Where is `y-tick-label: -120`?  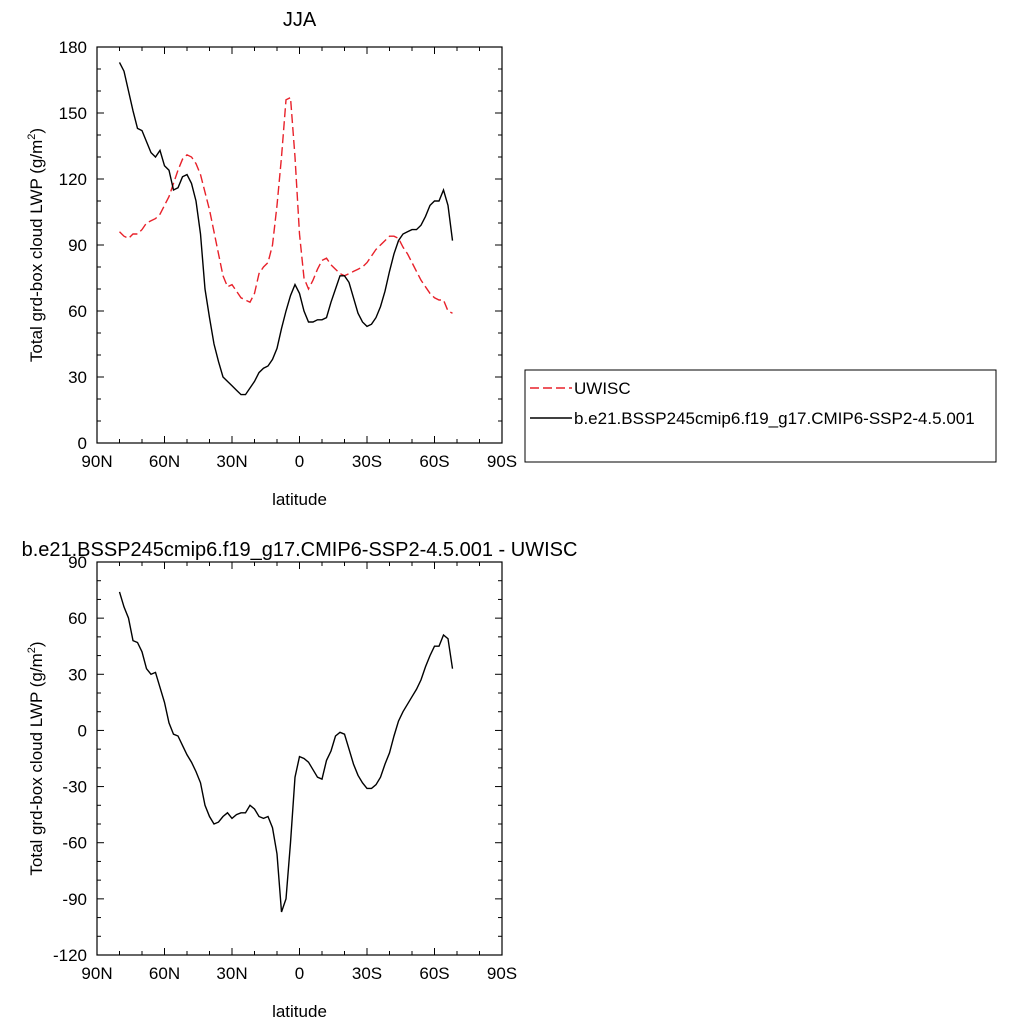 y-tick-label: -120 is located at coordinates (70, 955).